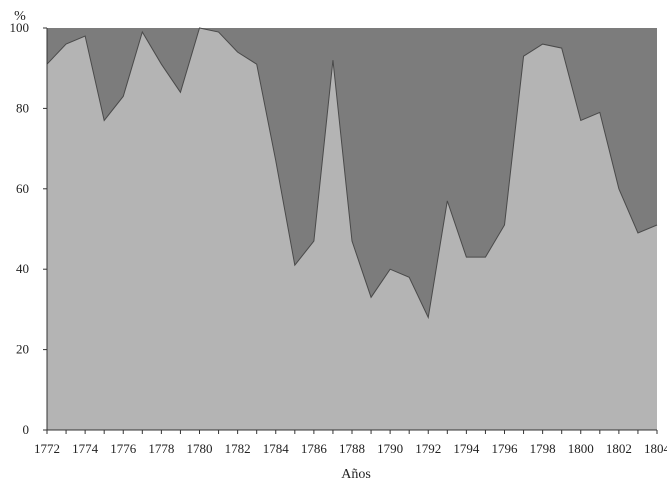 Image resolution: width=667 pixels, height=483 pixels. Describe the element at coordinates (22, 349) in the screenshot. I see `y-tick-label: 20` at that location.